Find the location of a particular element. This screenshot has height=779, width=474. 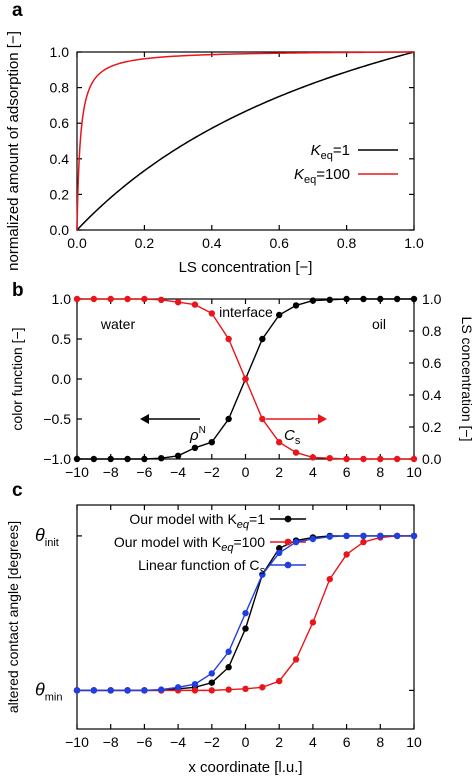

y-axis-label: color function [−] is located at coordinates (17, 378).